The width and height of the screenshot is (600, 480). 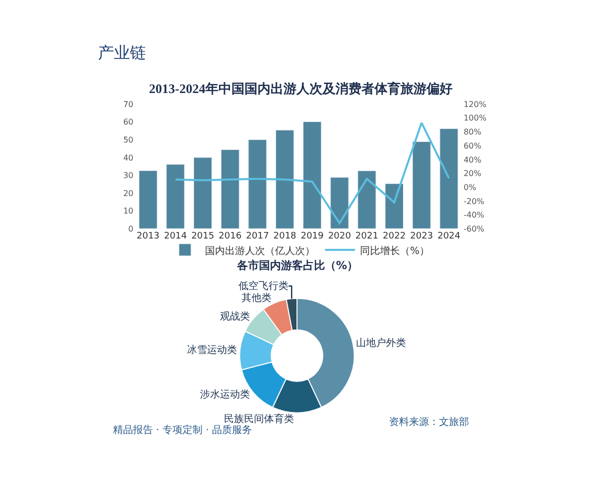 What do you see at coordinates (429, 422) in the screenshot?
I see `text: 资料来源：文旅部` at bounding box center [429, 422].